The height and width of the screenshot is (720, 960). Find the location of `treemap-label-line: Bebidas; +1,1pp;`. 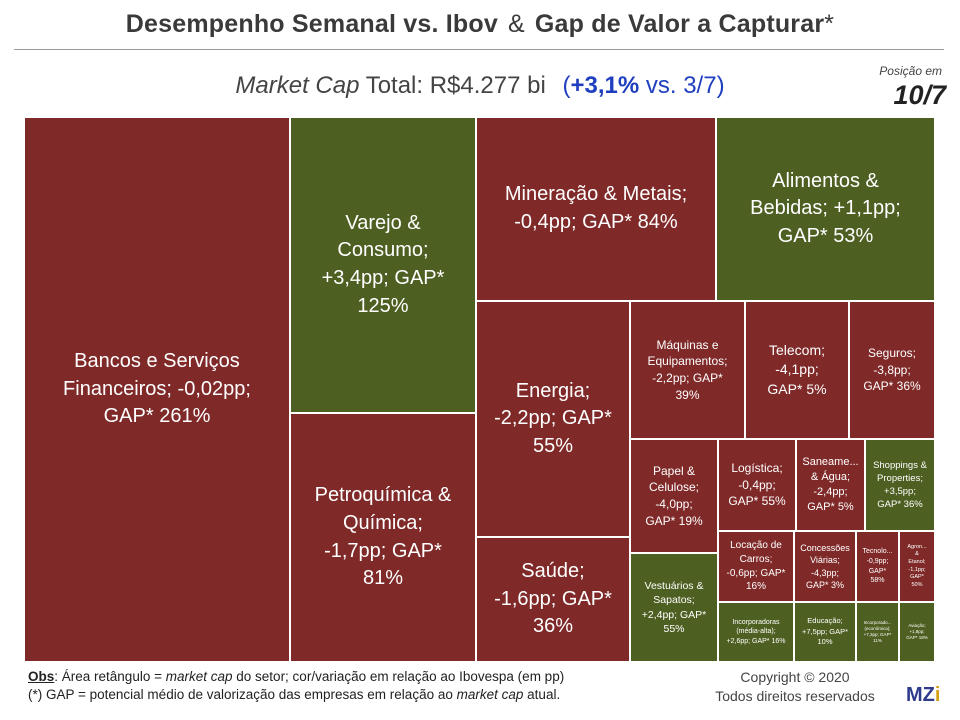

treemap-label-line: Bebidas; +1,1pp; is located at coordinates (825, 208).